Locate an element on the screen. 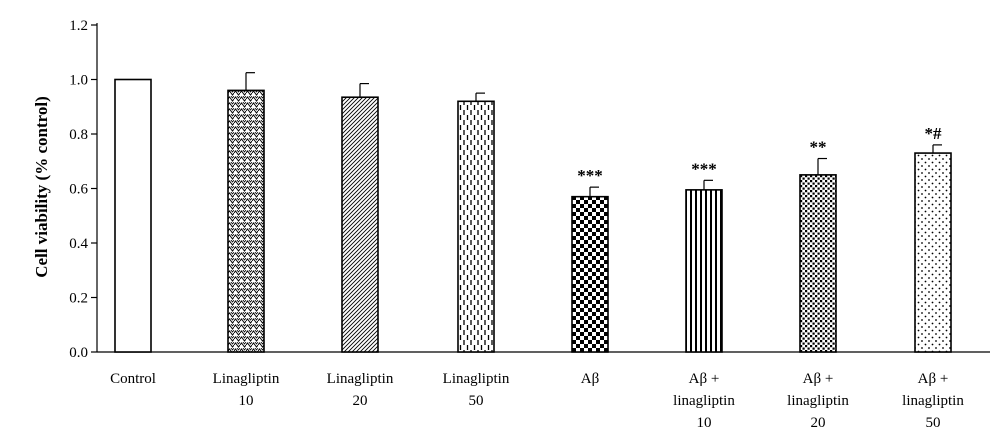 This screenshot has width=995, height=432. y-tick-label: 1.0 is located at coordinates (78, 81).